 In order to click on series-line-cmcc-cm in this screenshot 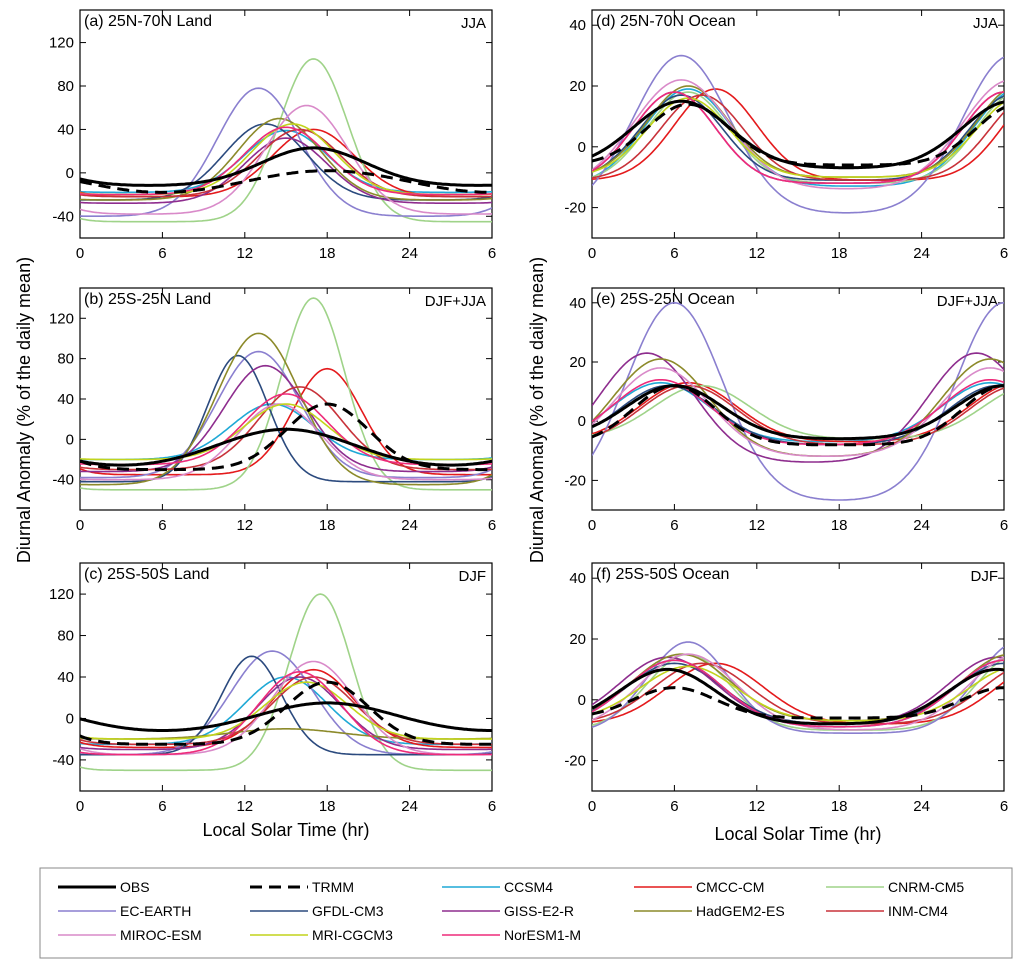, I will do `click(286, 708)`.